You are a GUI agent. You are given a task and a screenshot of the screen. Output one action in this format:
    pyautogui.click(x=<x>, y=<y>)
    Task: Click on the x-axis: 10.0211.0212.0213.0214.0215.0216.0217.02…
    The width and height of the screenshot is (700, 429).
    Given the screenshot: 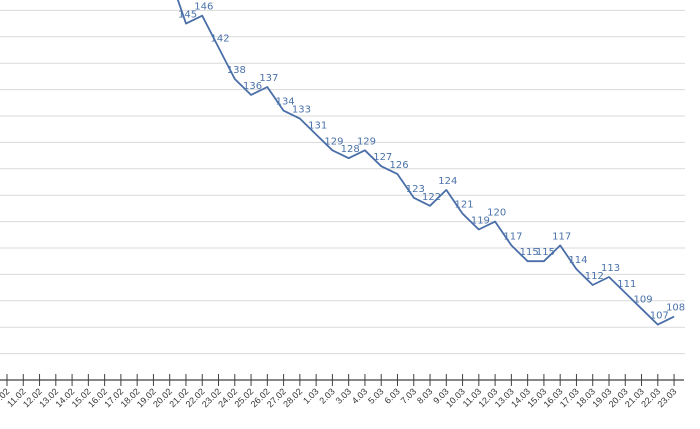 What is the action you would take?
    pyautogui.click(x=342, y=391)
    